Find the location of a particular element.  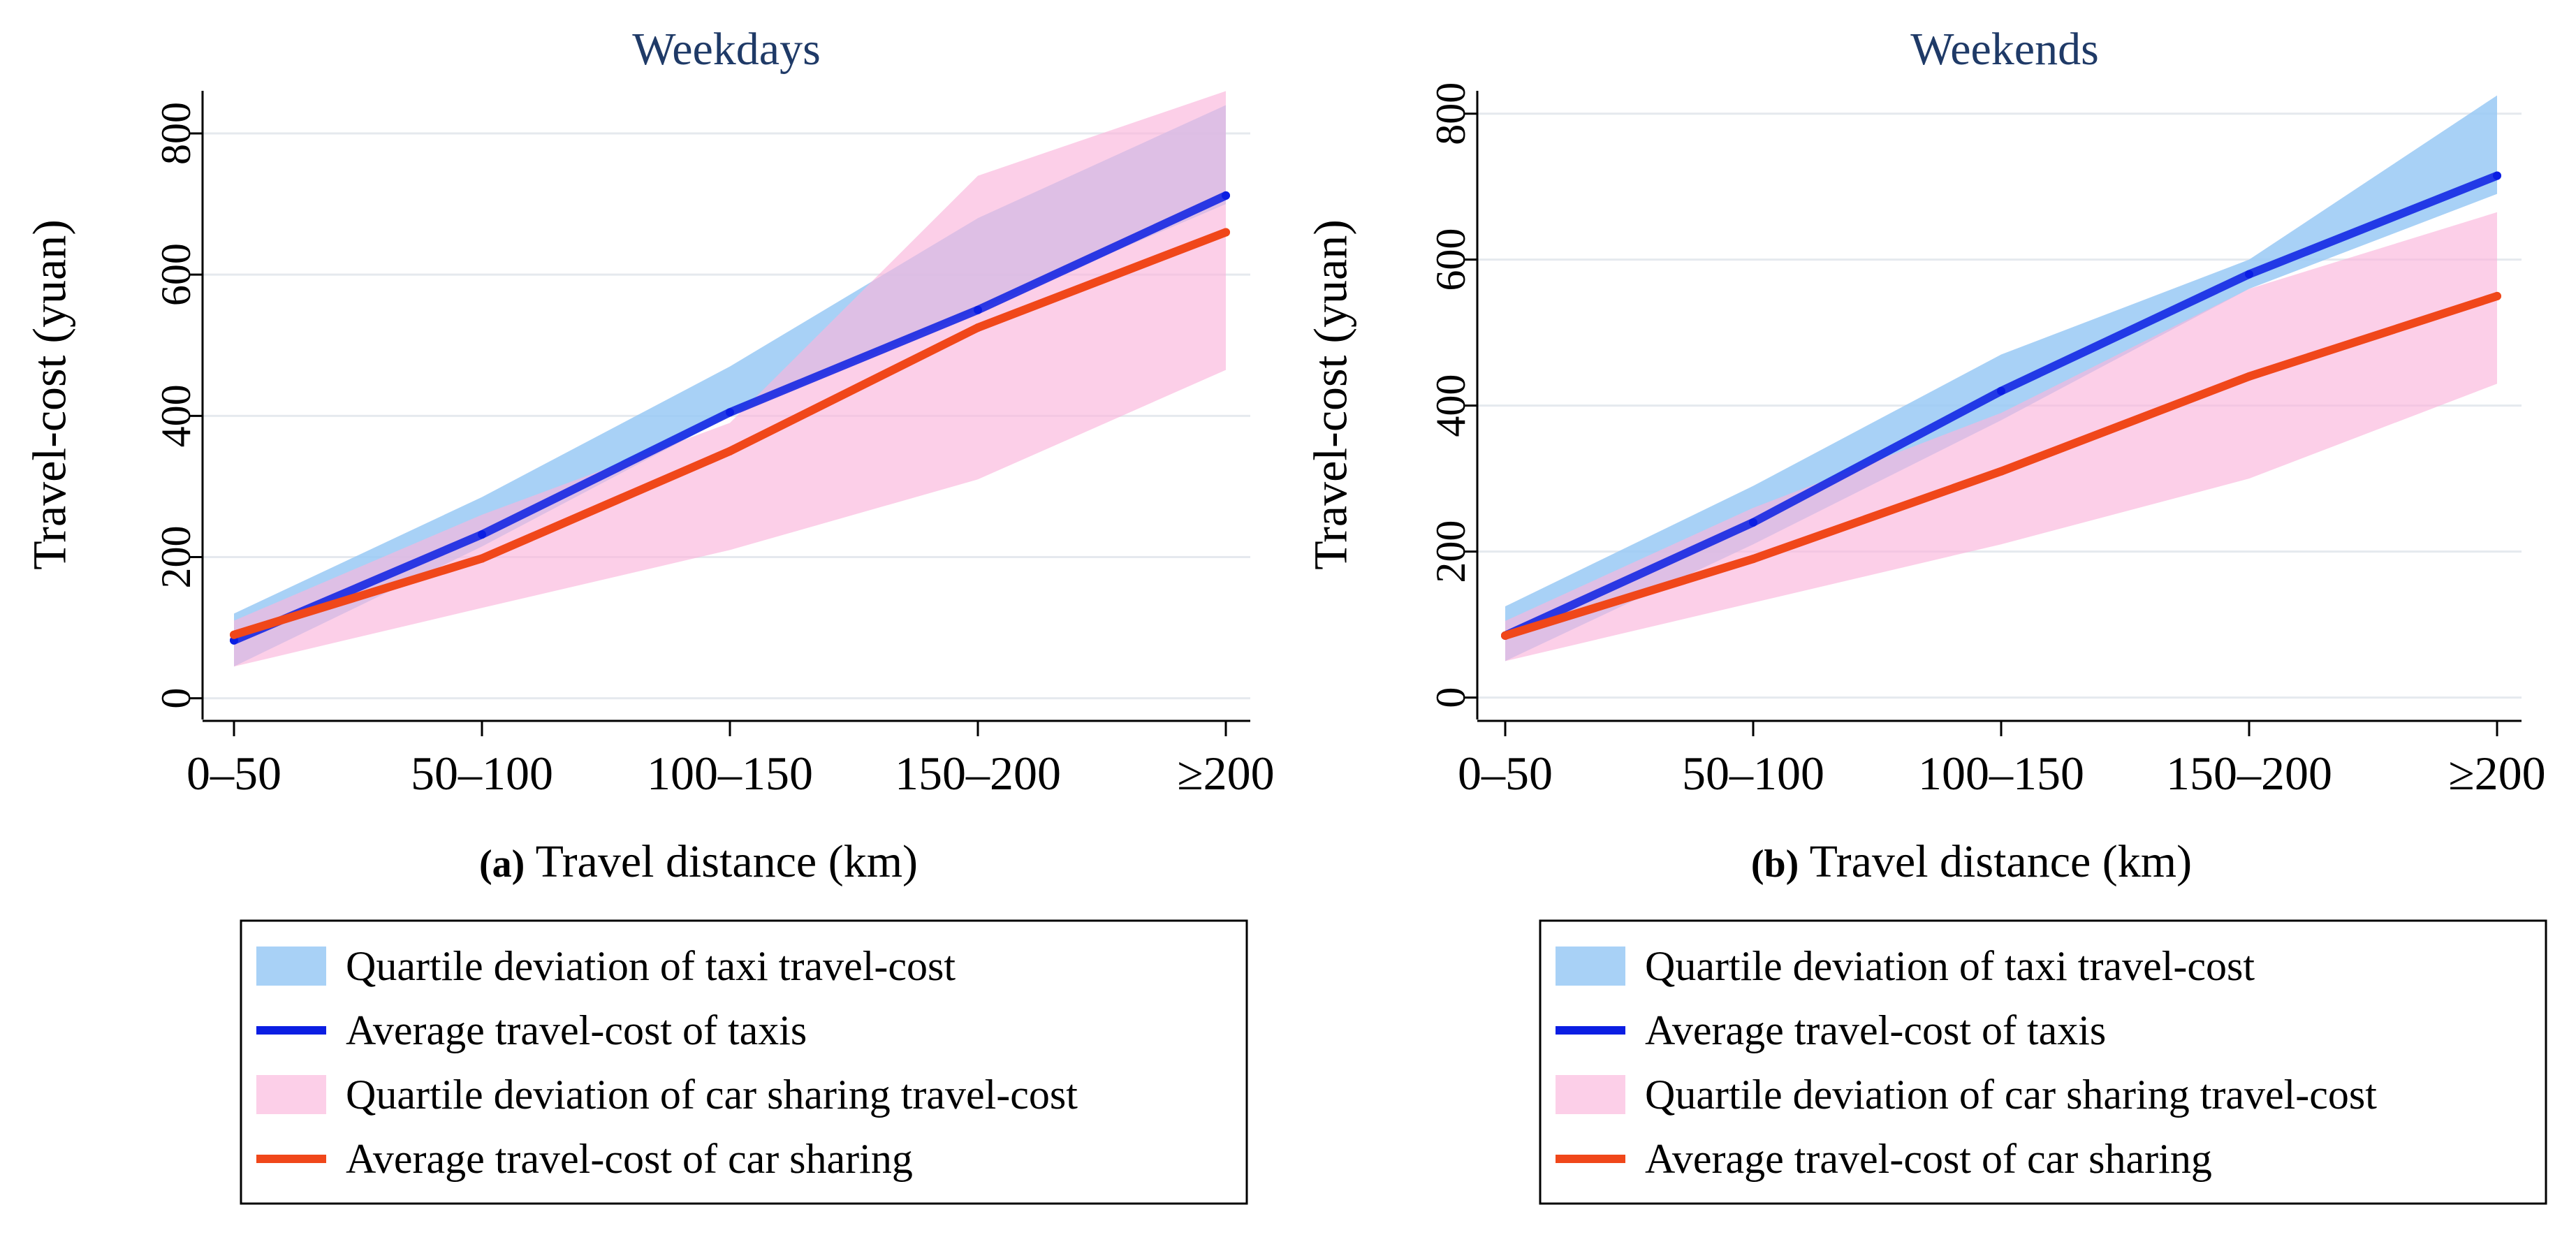

x-axis-label: (a) Travel distance (km) is located at coordinates (698, 861).